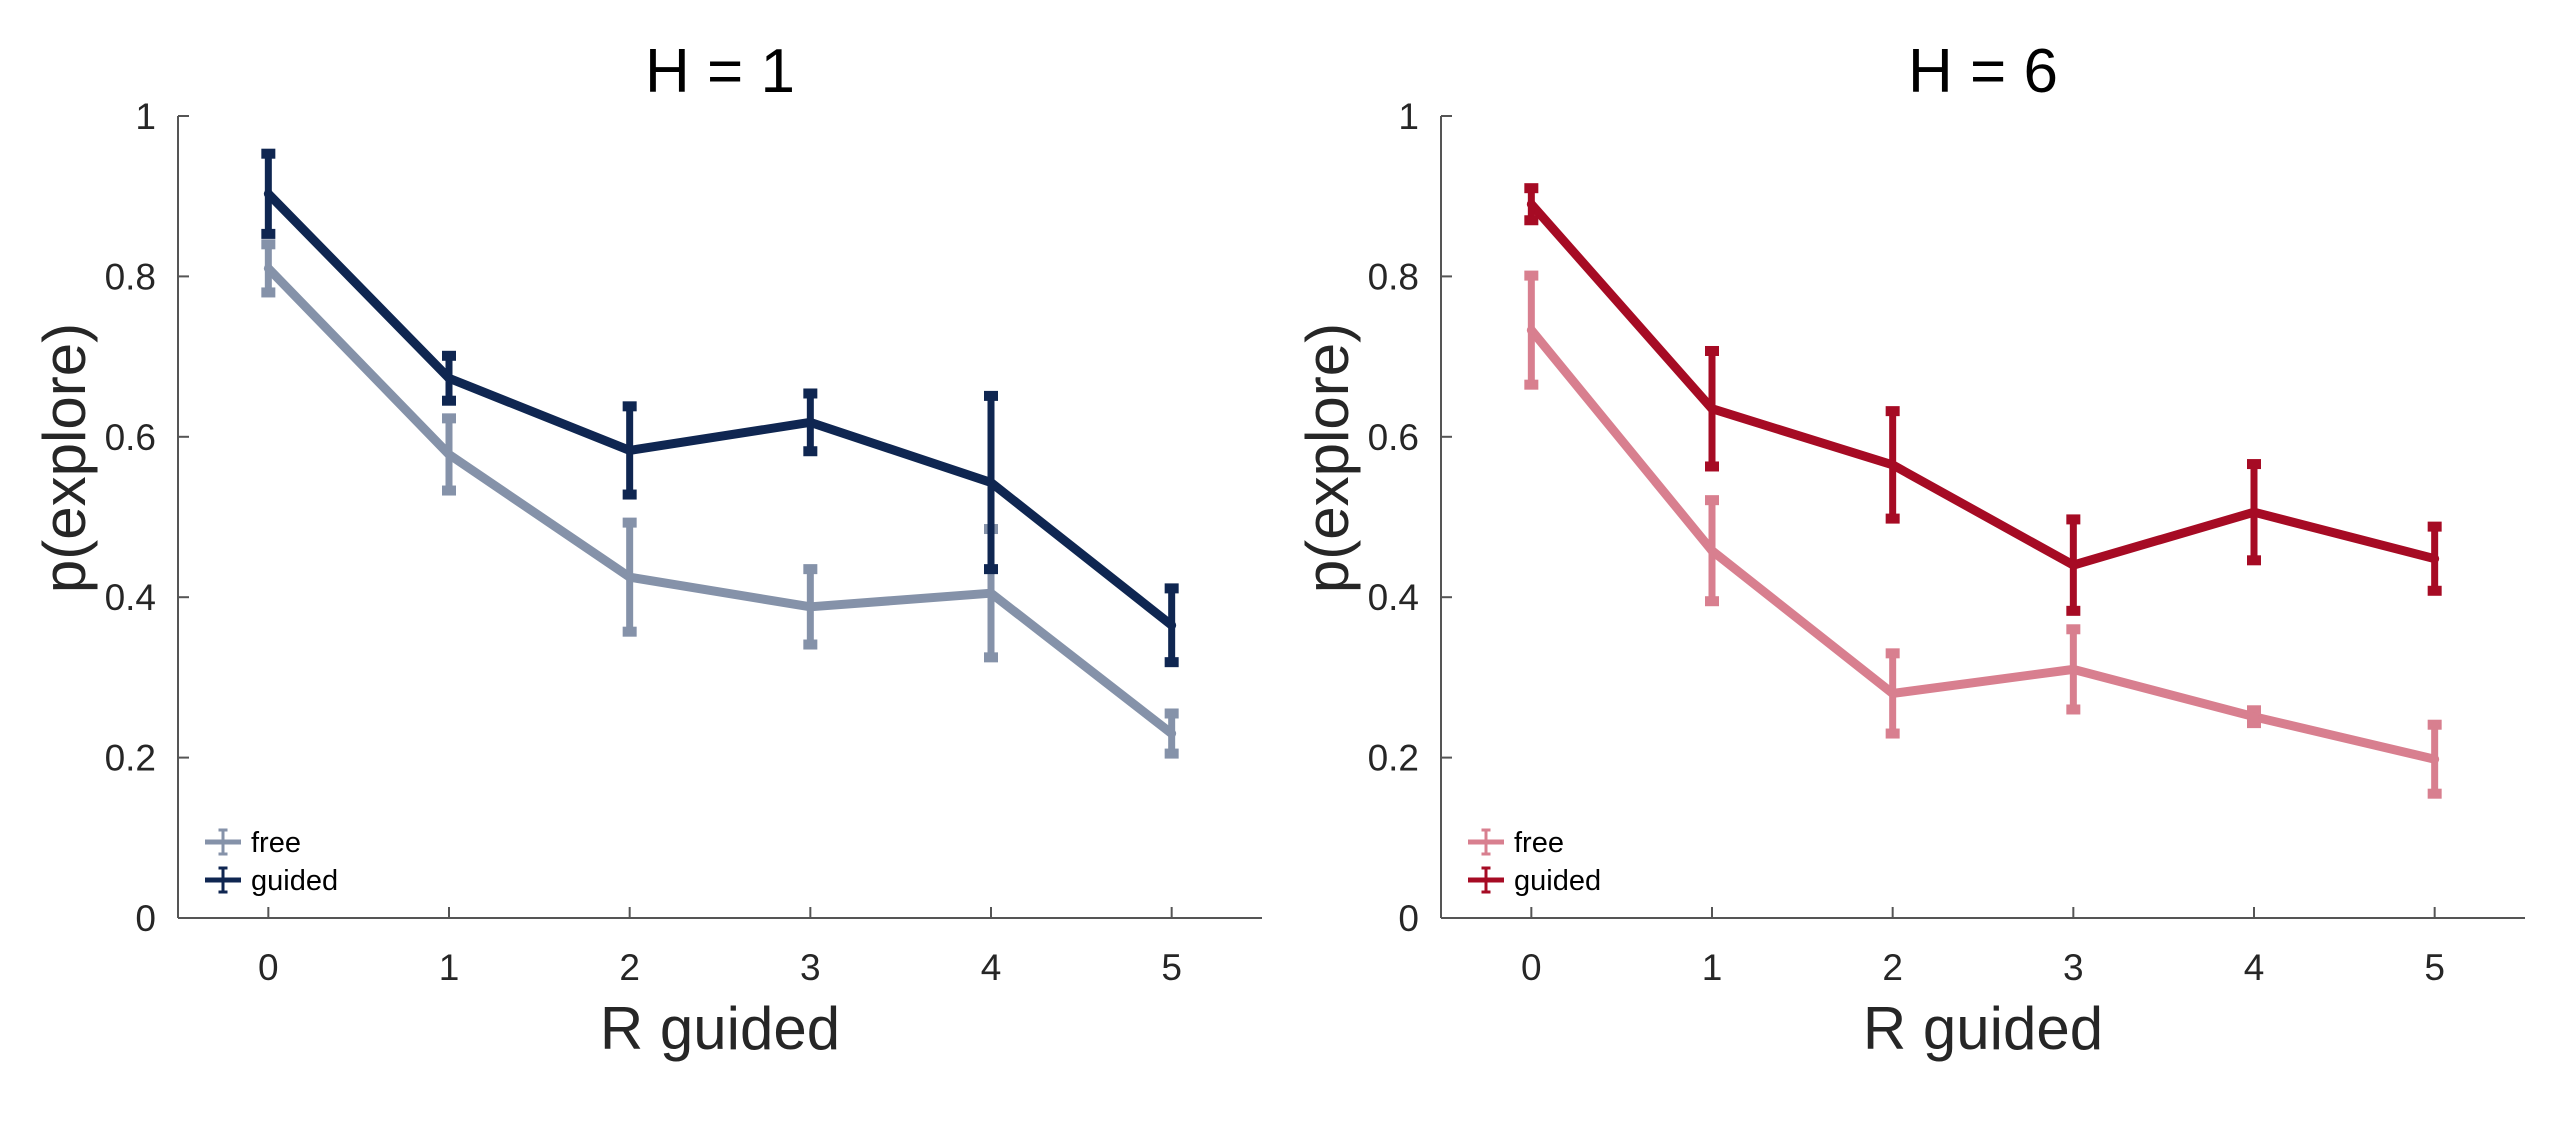 Image resolution: width=2550 pixels, height=1148 pixels. I want to click on chart-title: H = 1, so click(720, 71).